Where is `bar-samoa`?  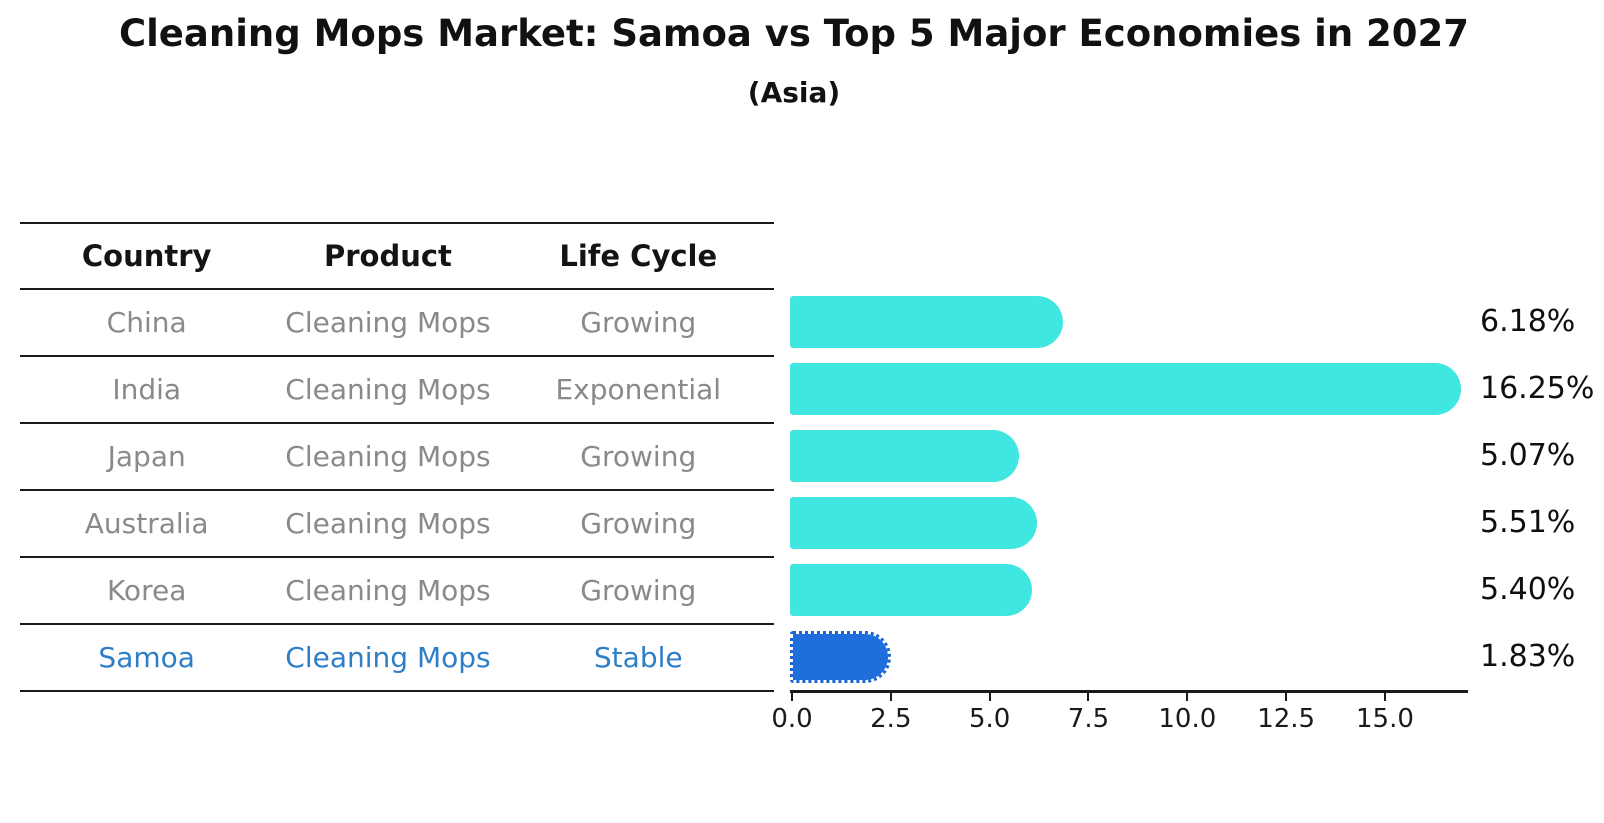
bar-samoa is located at coordinates (840, 656).